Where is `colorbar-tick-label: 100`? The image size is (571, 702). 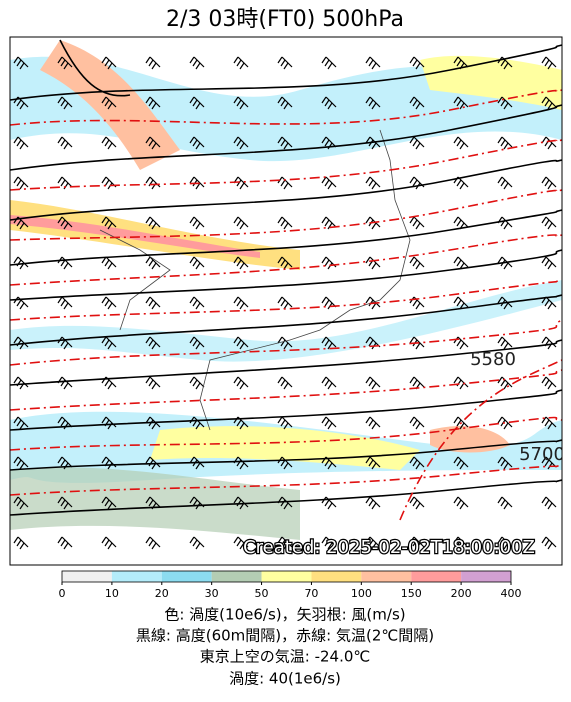 colorbar-tick-label: 100 is located at coordinates (361, 593).